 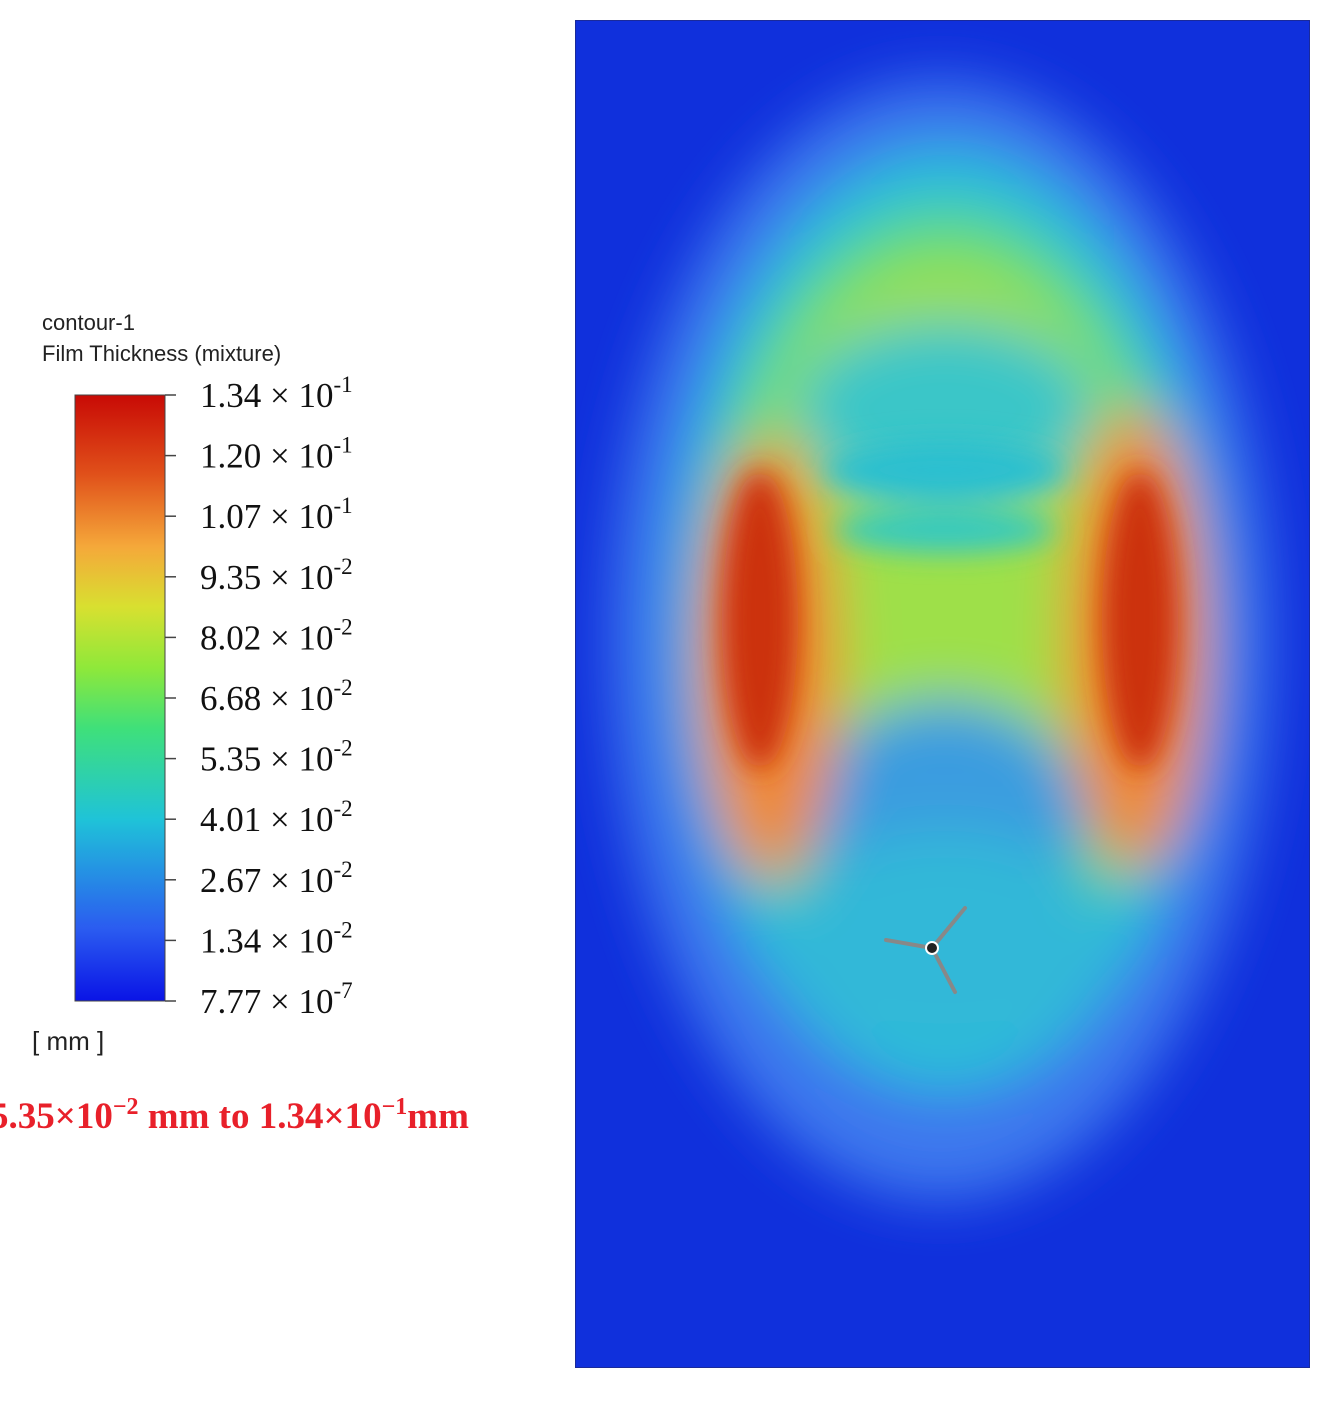 What do you see at coordinates (267, 759) in the screenshot?
I see `tick-mantissa: 5.35 × 10` at bounding box center [267, 759].